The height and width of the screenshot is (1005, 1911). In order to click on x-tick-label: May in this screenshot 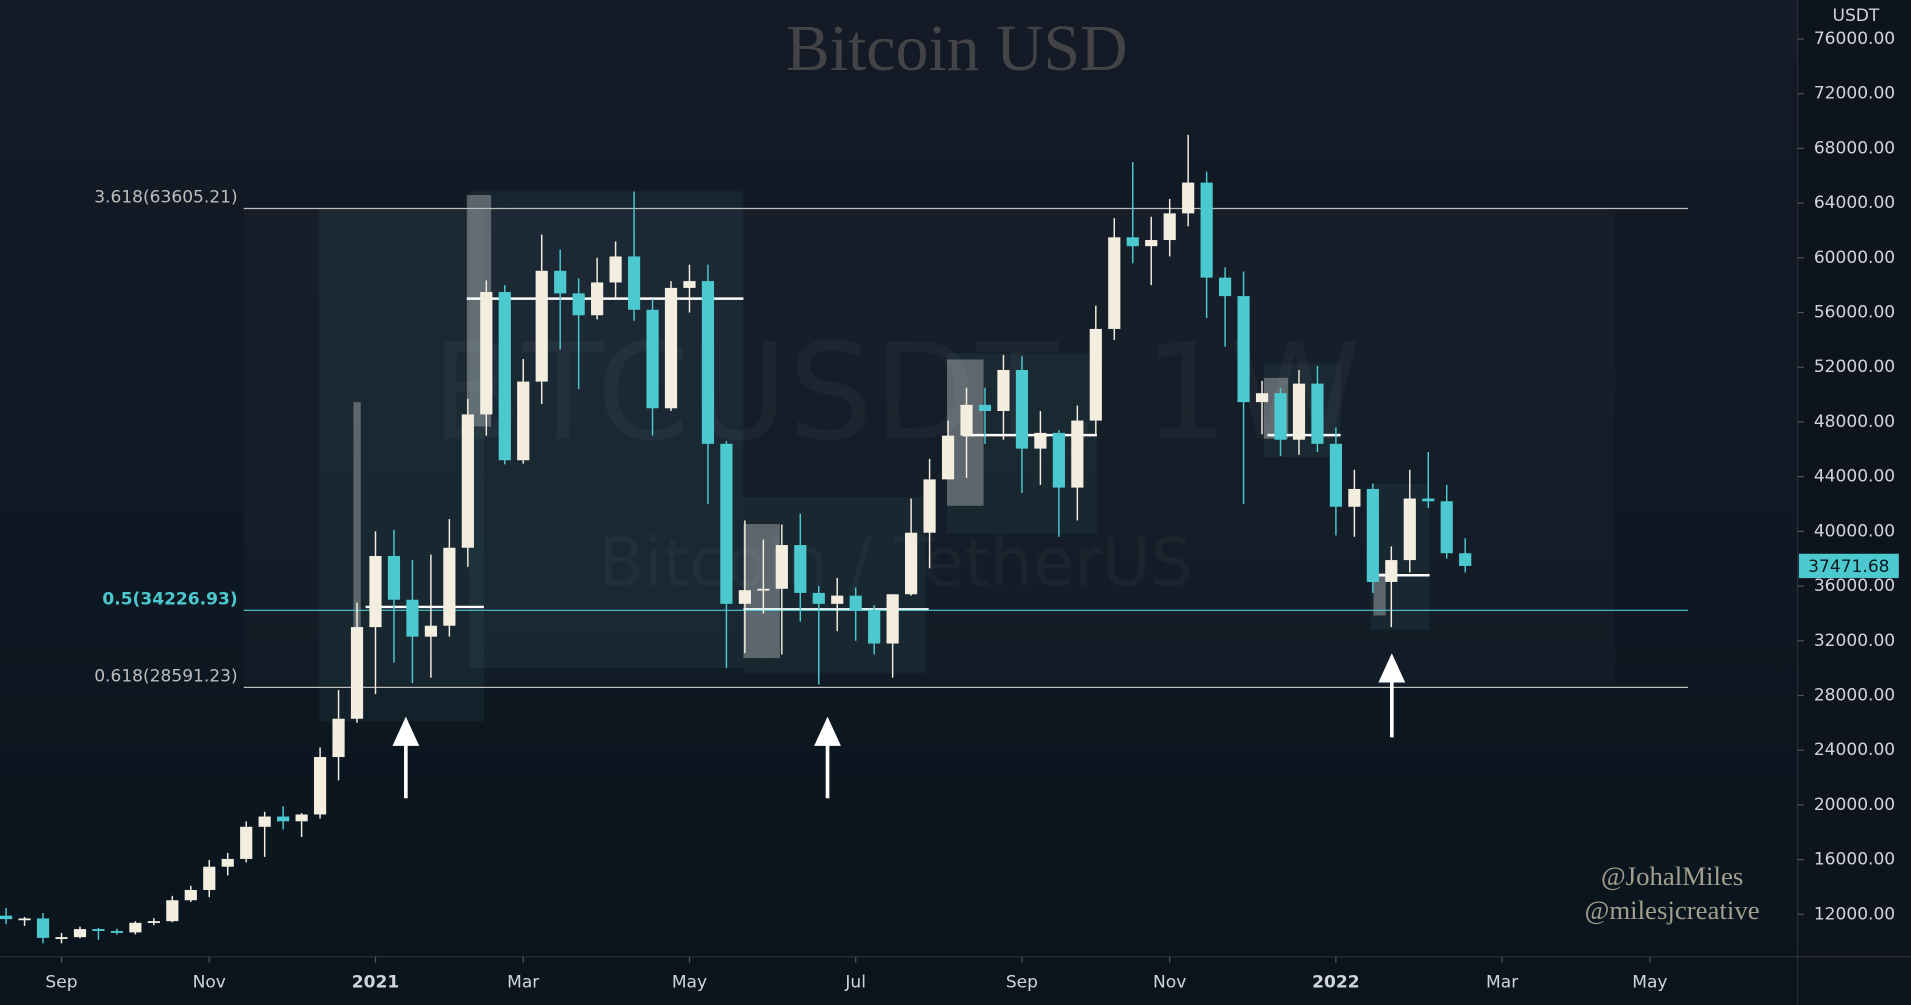, I will do `click(689, 982)`.